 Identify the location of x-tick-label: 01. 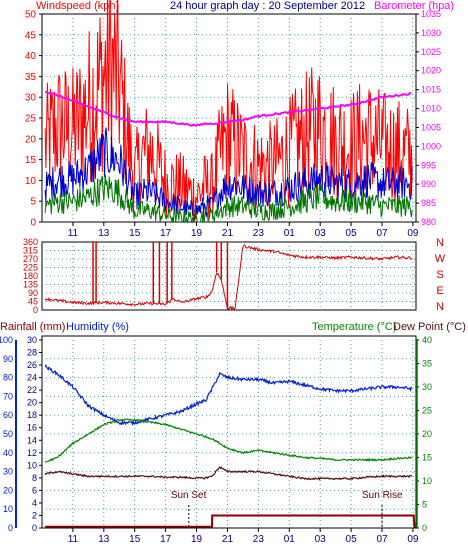
(290, 539).